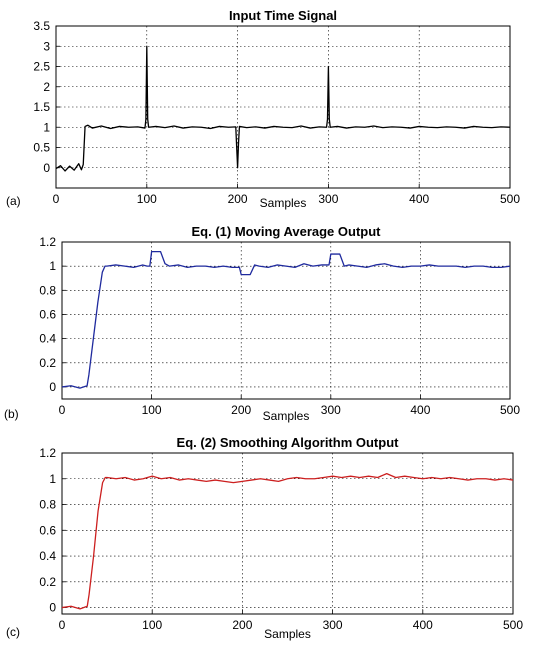 Image resolution: width=545 pixels, height=650 pixels. Describe the element at coordinates (11, 414) in the screenshot. I see `panel-label: (b)` at that location.